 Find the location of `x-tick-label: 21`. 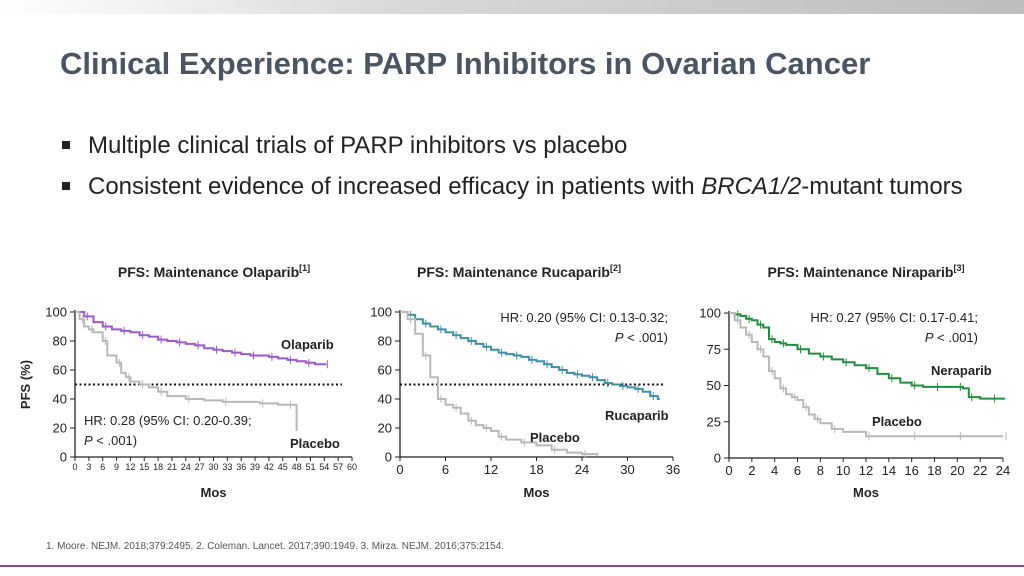

x-tick-label: 21 is located at coordinates (172, 467).